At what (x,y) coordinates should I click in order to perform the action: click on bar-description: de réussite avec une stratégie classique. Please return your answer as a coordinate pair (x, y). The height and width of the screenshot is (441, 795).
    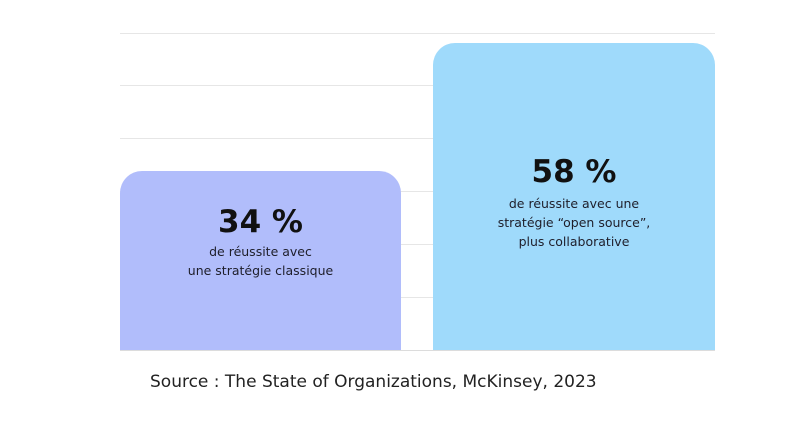
    Looking at the image, I should click on (260, 261).